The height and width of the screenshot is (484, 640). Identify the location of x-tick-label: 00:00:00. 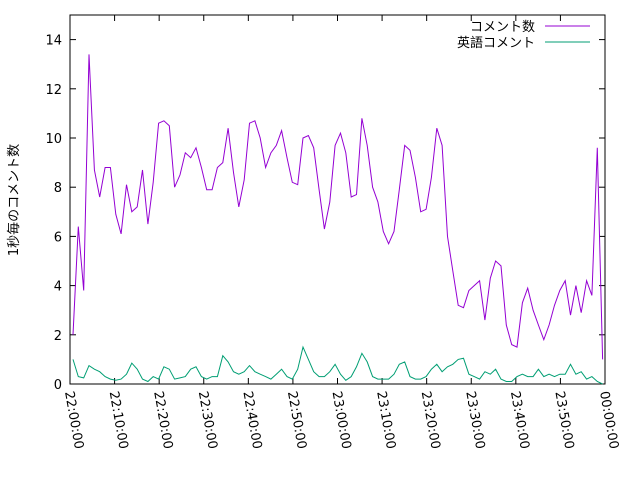
(608, 420).